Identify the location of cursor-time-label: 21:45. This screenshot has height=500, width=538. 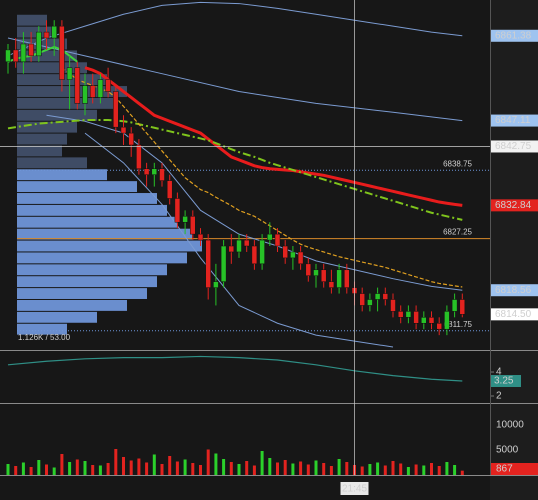
(354, 489).